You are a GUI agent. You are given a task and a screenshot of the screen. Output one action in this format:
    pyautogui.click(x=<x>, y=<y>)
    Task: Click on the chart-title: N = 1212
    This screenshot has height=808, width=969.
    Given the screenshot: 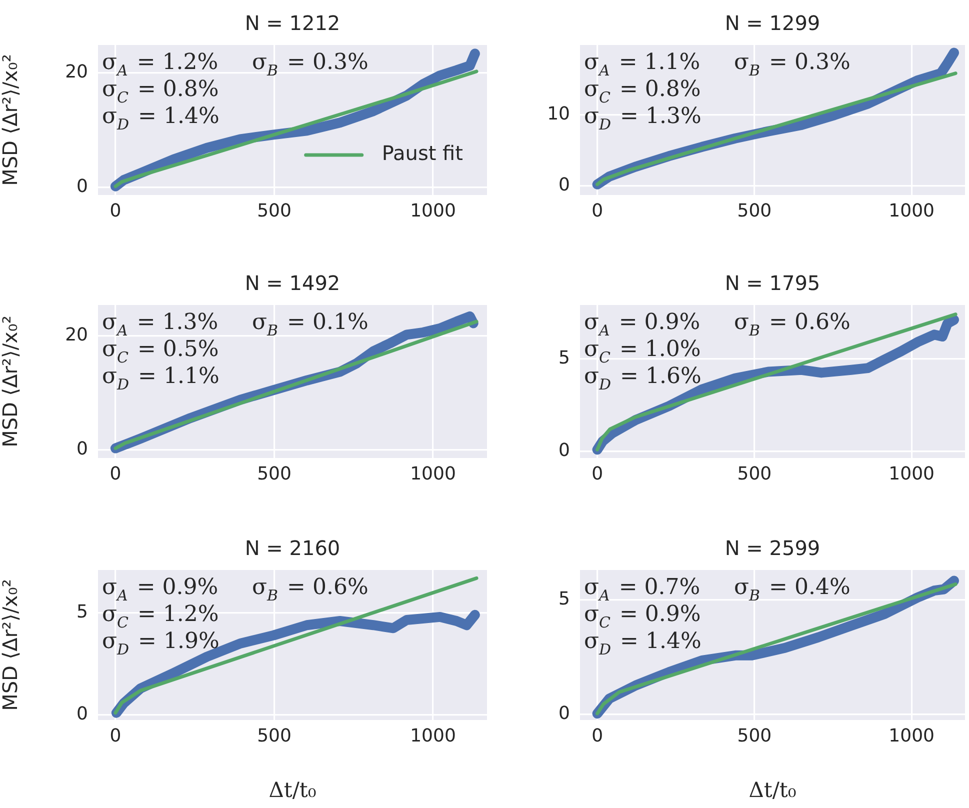 What is the action you would take?
    pyautogui.click(x=292, y=23)
    